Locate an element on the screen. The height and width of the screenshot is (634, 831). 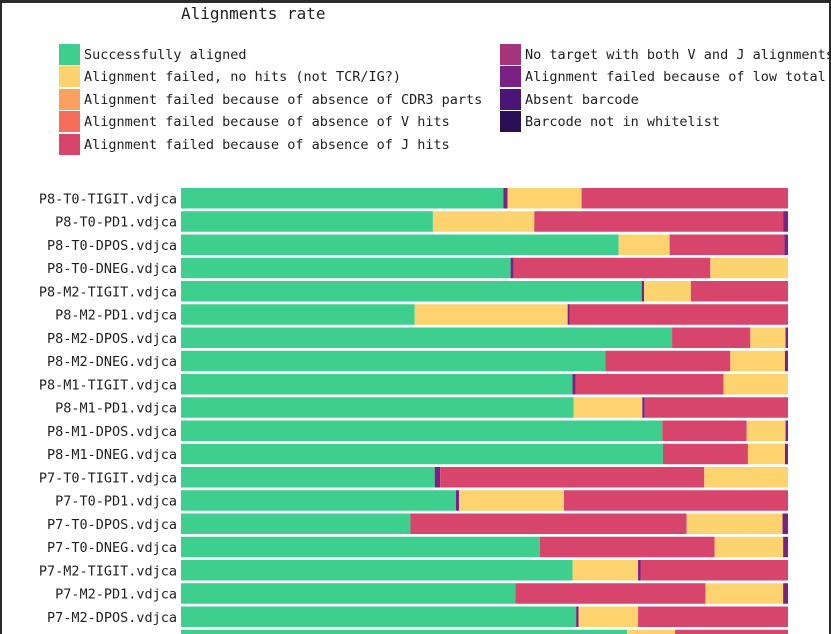
legend-label: Absent barcode is located at coordinates (582, 99).